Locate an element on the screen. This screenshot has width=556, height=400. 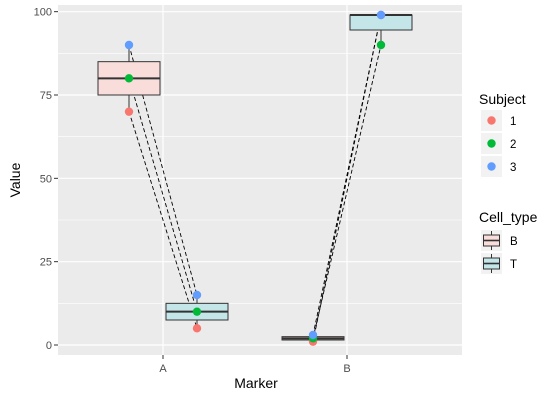
x-tick-label: B is located at coordinates (346, 369).